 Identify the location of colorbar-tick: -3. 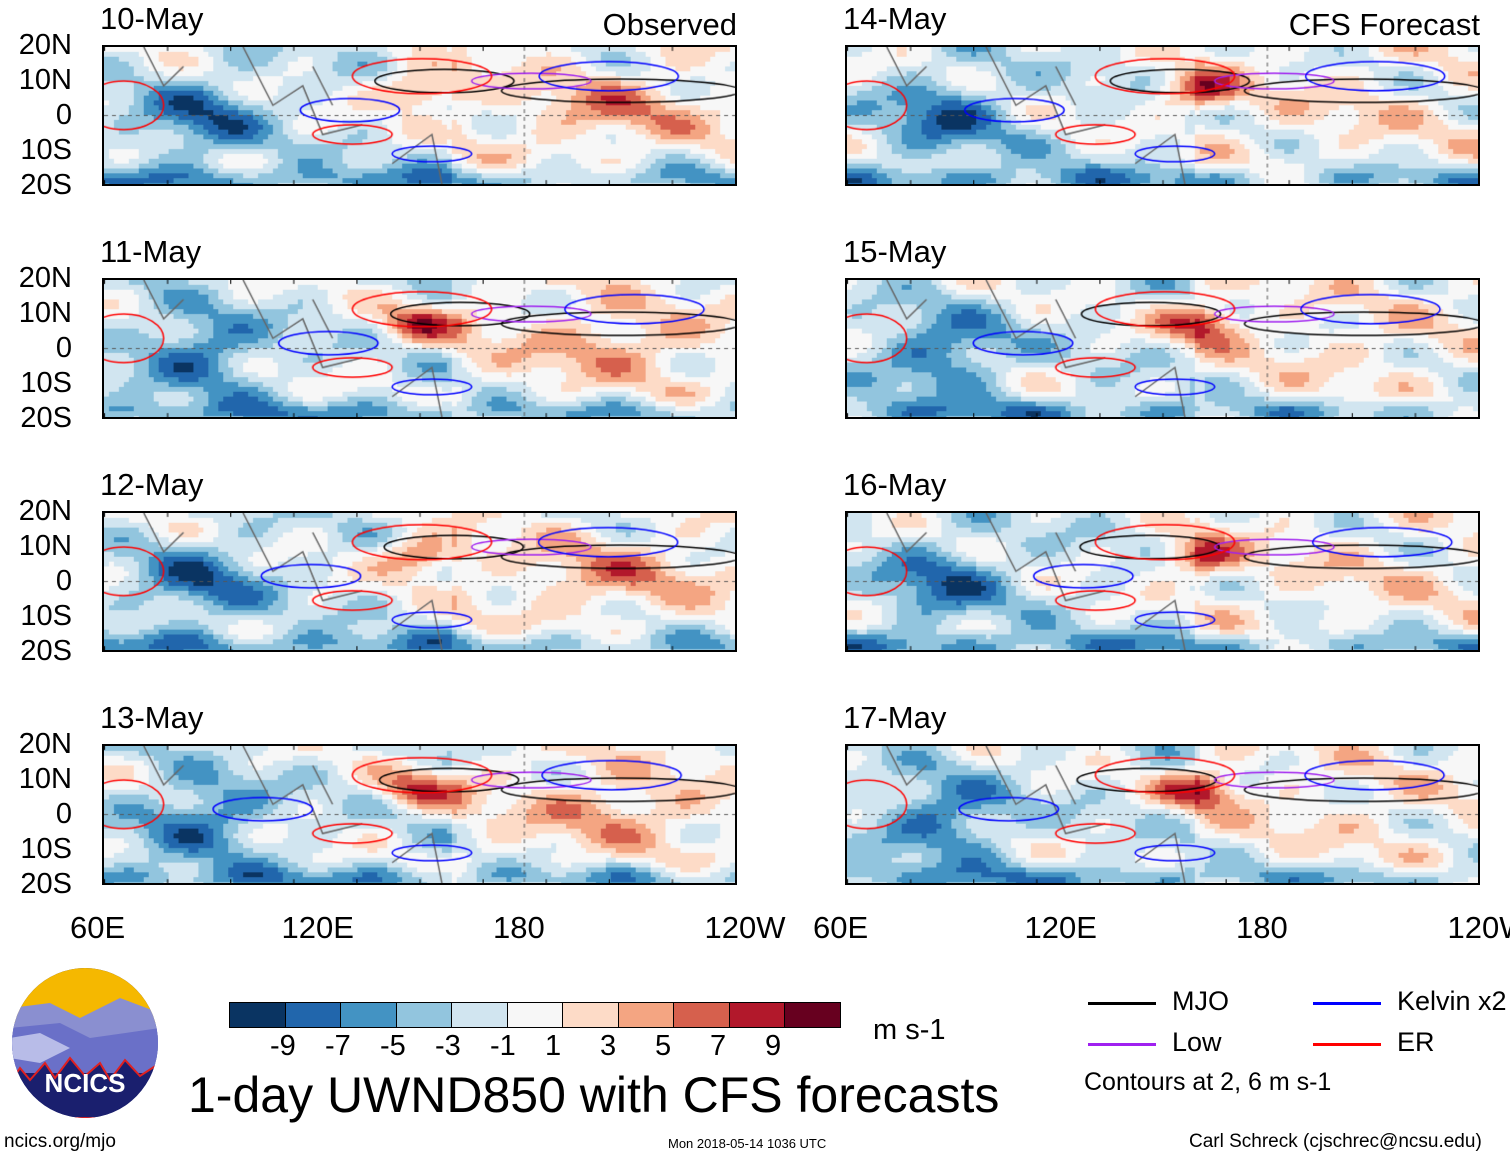
(448, 1046).